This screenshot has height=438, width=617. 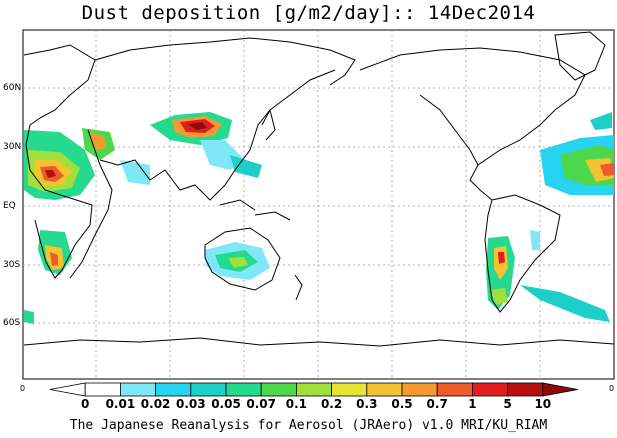 What do you see at coordinates (367, 404) in the screenshot?
I see `colorbar-label: 0.3` at bounding box center [367, 404].